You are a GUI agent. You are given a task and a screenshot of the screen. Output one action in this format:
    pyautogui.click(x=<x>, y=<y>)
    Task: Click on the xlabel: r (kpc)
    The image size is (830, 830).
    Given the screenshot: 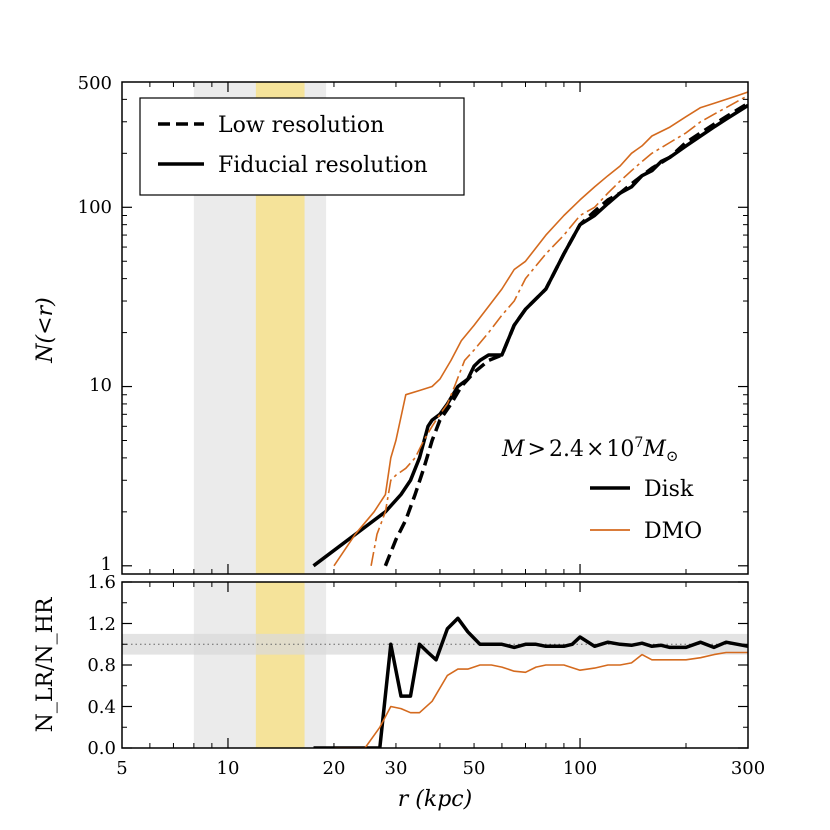 What is the action you would take?
    pyautogui.click(x=435, y=799)
    